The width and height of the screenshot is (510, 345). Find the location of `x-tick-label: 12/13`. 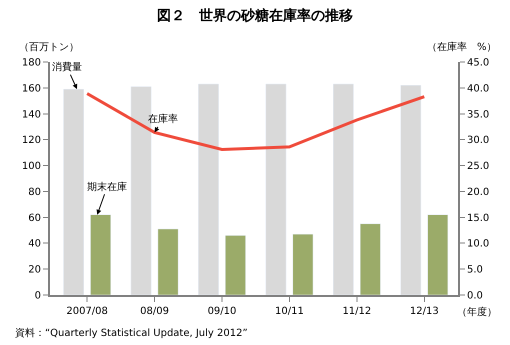

x-tick-label: 12/13 is located at coordinates (424, 311).